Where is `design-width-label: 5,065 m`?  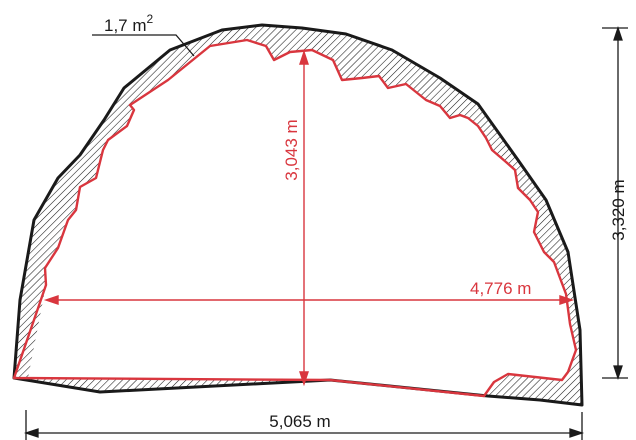
design-width-label: 5,065 m is located at coordinates (299, 421).